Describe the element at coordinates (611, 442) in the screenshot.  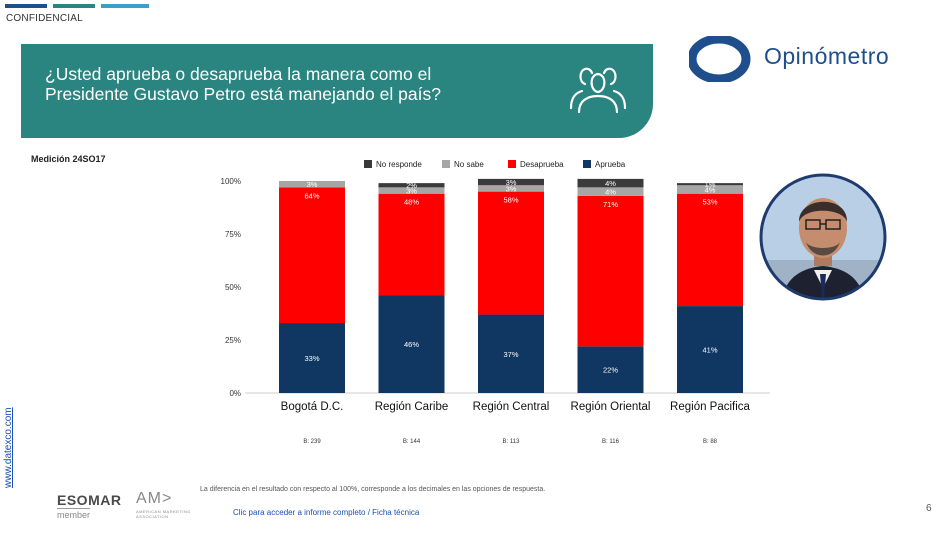
I see `base-label: B: 116` at that location.